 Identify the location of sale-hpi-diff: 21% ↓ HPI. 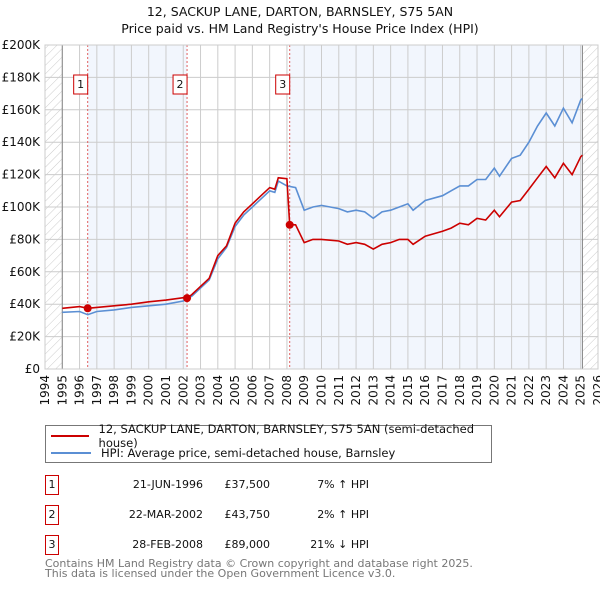
(339, 544).